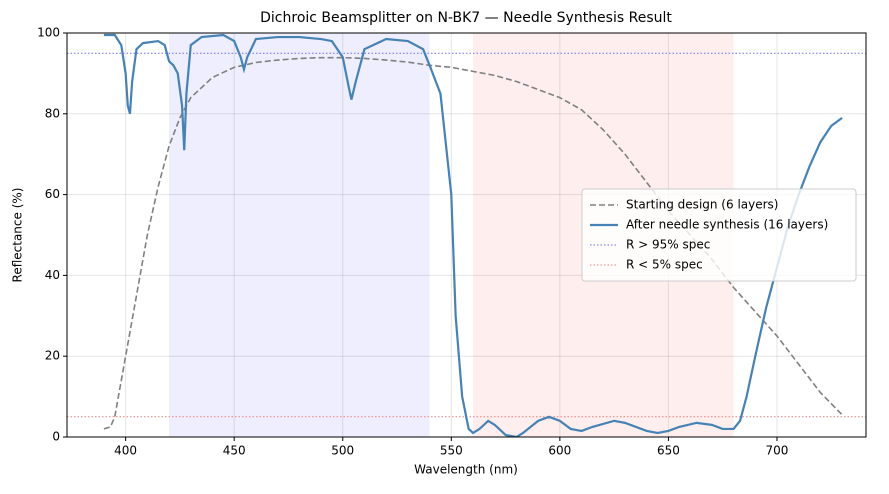 The image size is (889, 494). Describe the element at coordinates (668, 245) in the screenshot. I see `legend-label: R > 95% spec` at that location.